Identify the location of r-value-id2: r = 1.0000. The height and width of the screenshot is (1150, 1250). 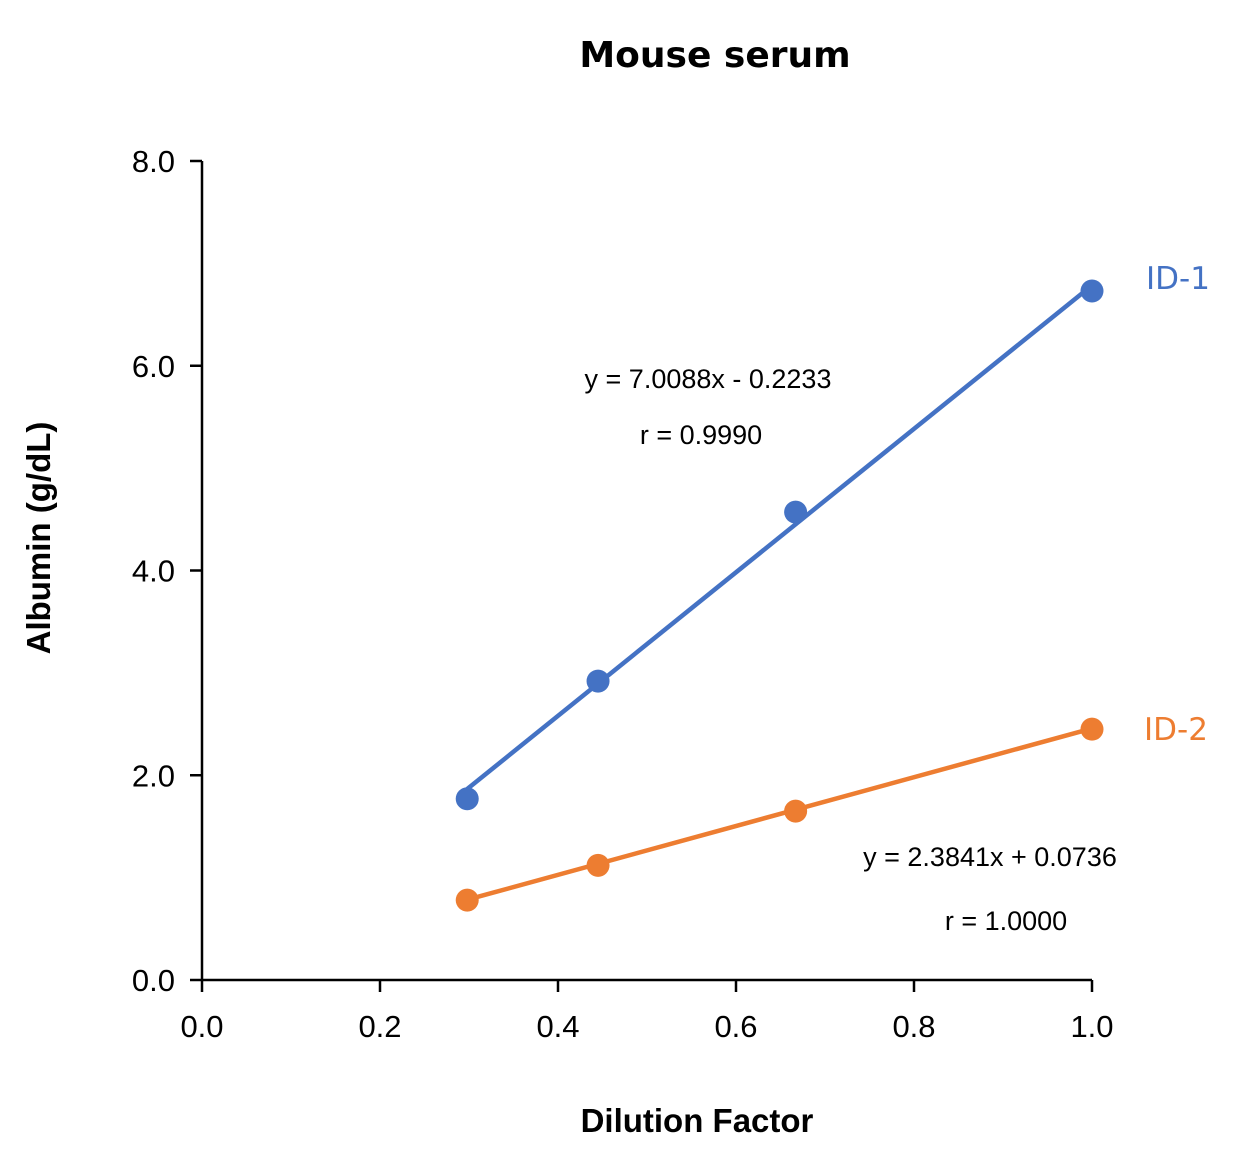
(1006, 921).